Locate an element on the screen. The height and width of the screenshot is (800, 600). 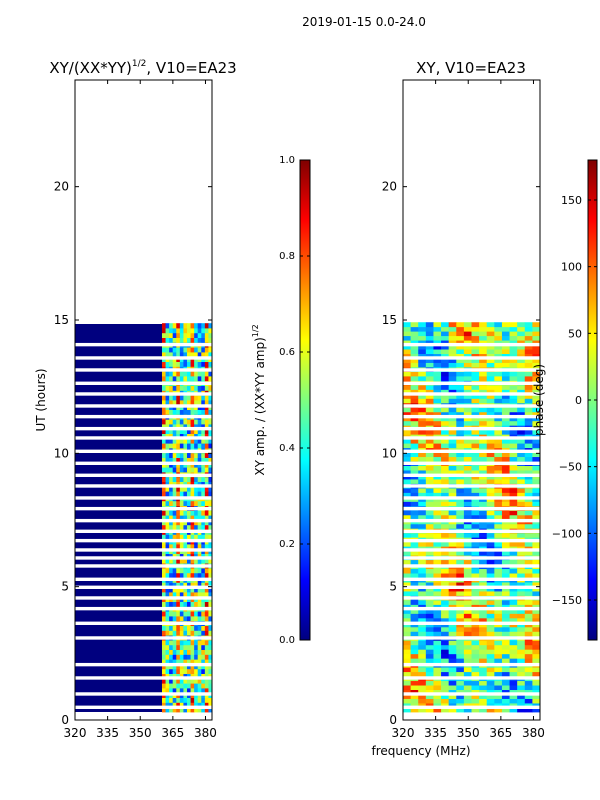
y-tick-label: 0 is located at coordinates (65, 720).